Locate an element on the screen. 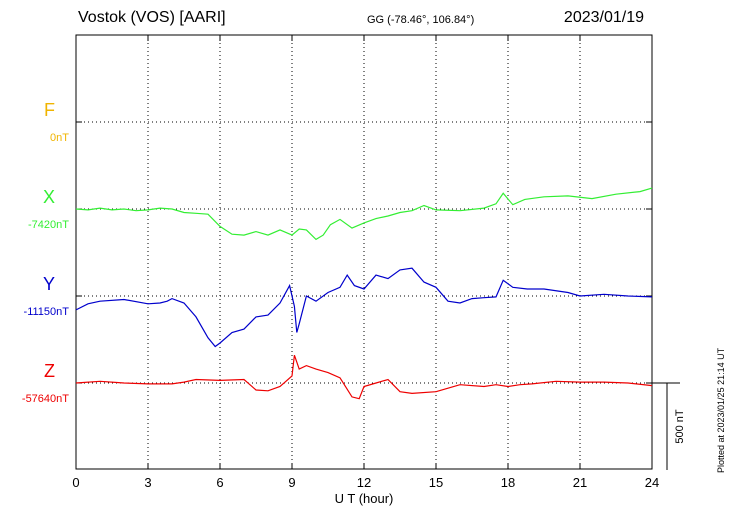 Image resolution: width=730 pixels, height=520 pixels. series-name-x: X is located at coordinates (49, 197).